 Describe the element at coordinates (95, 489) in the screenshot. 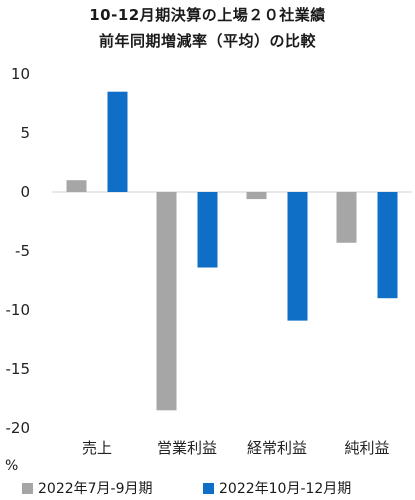

I see `legend-label-series-1: 2022年7月-9月期` at that location.